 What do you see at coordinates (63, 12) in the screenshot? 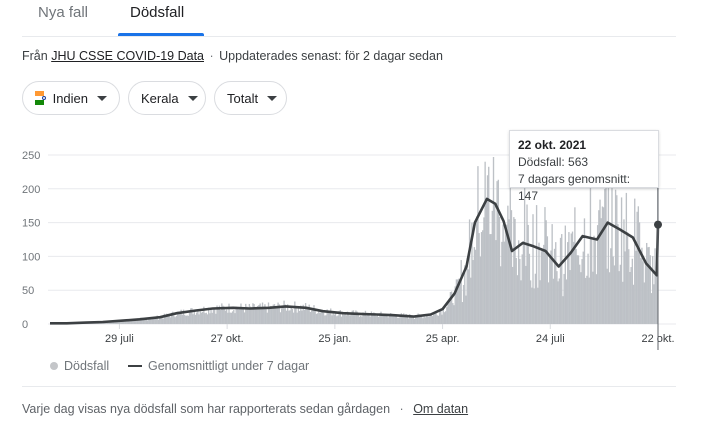
I see `tab-new-cases: Nya fall` at bounding box center [63, 12].